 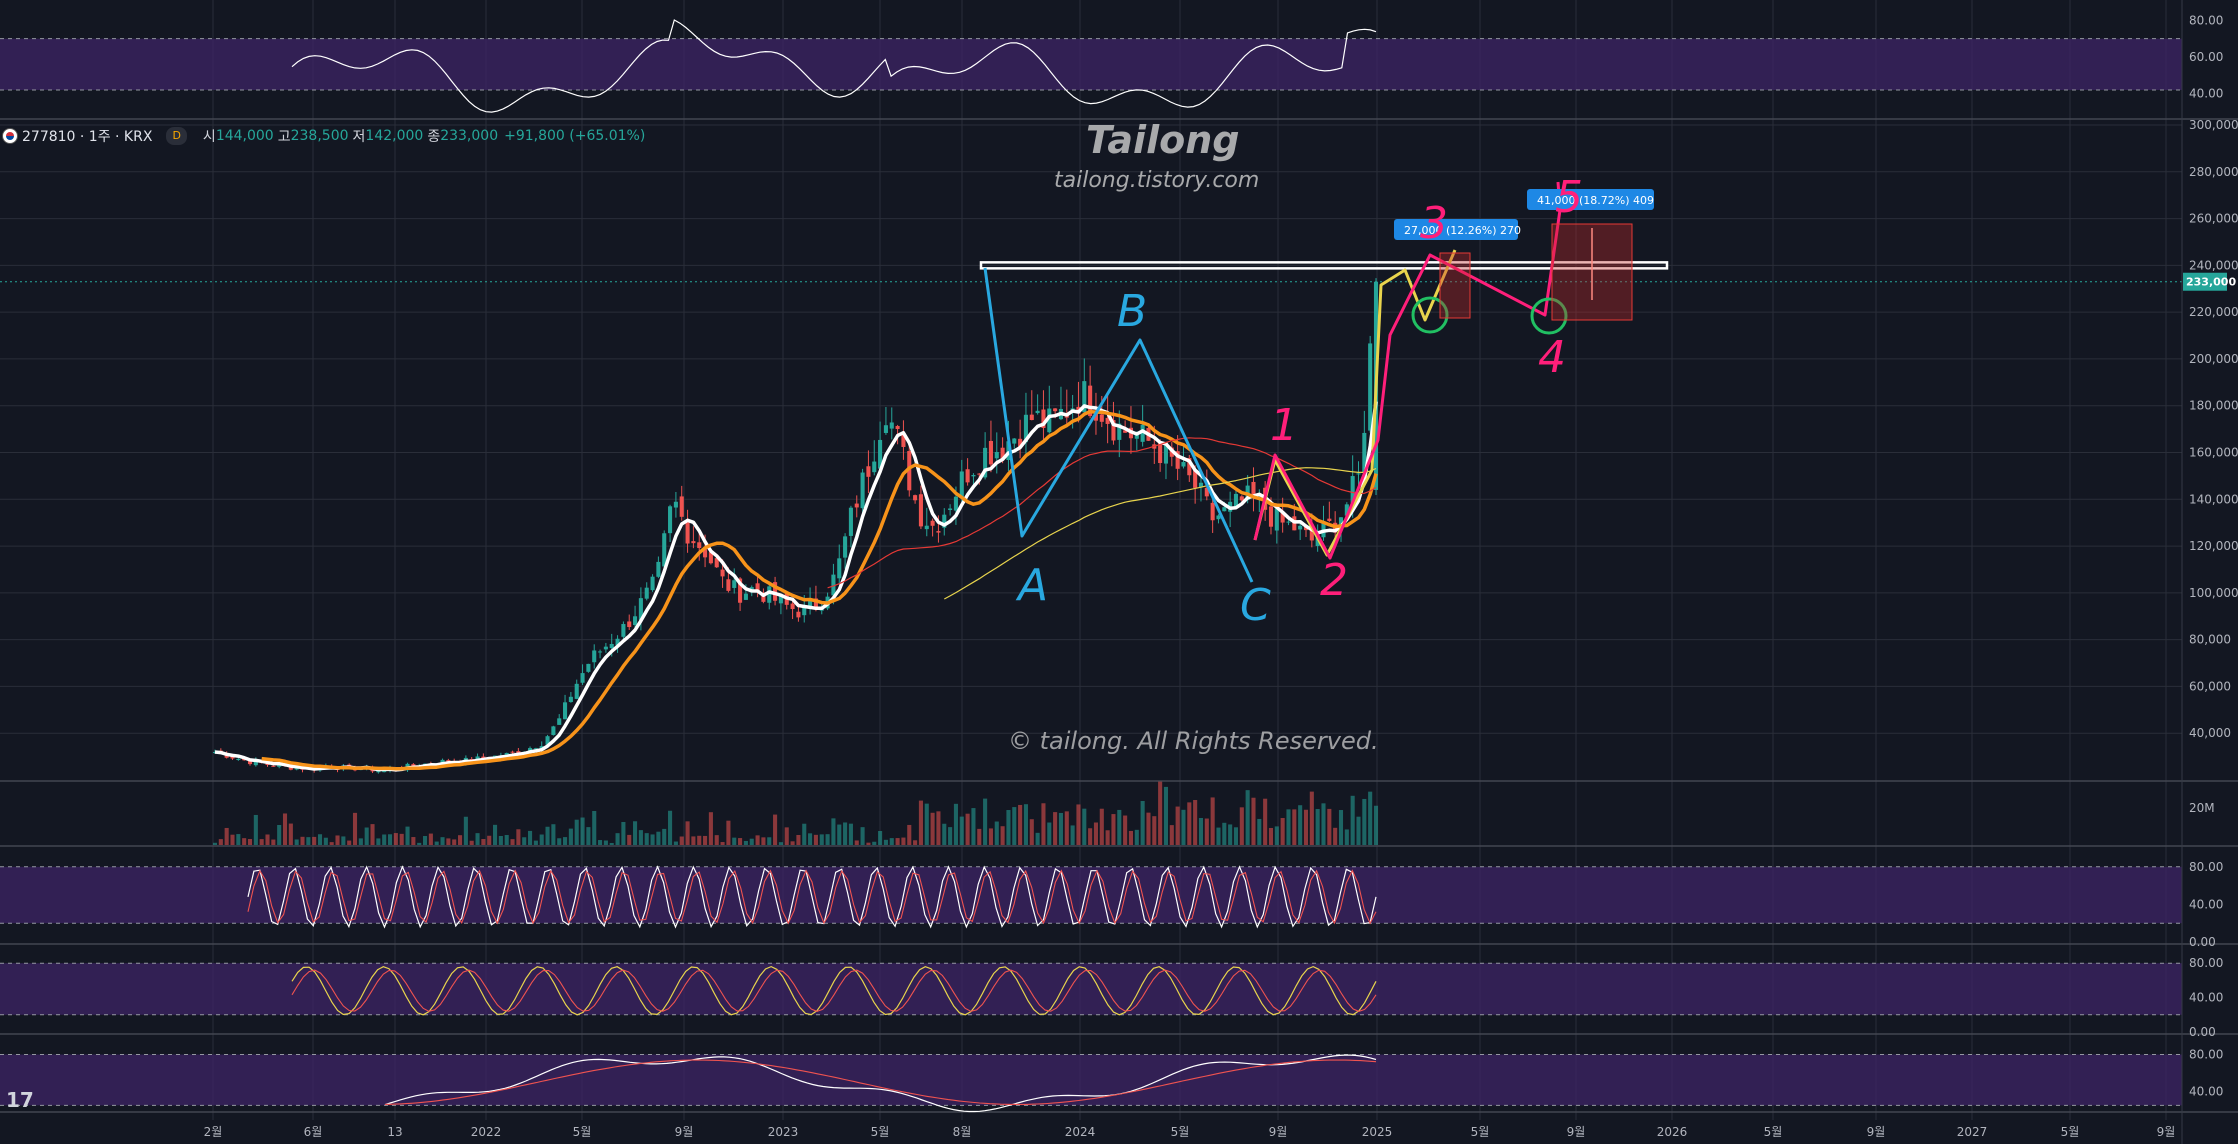 I want to click on wave-label-3: 3, so click(x=1434, y=223).